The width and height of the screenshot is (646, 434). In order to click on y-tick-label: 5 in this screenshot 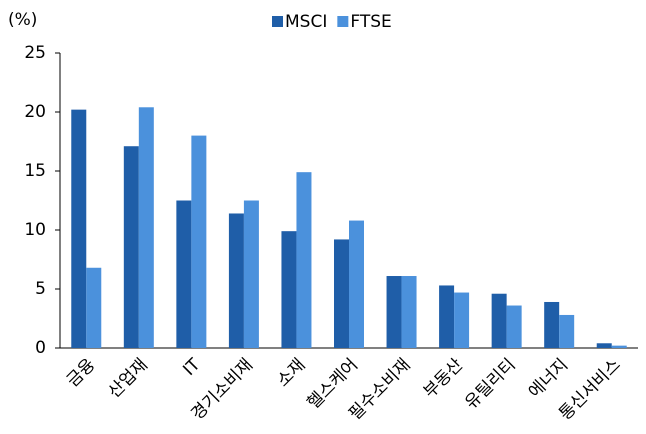, I will do `click(40, 289)`.